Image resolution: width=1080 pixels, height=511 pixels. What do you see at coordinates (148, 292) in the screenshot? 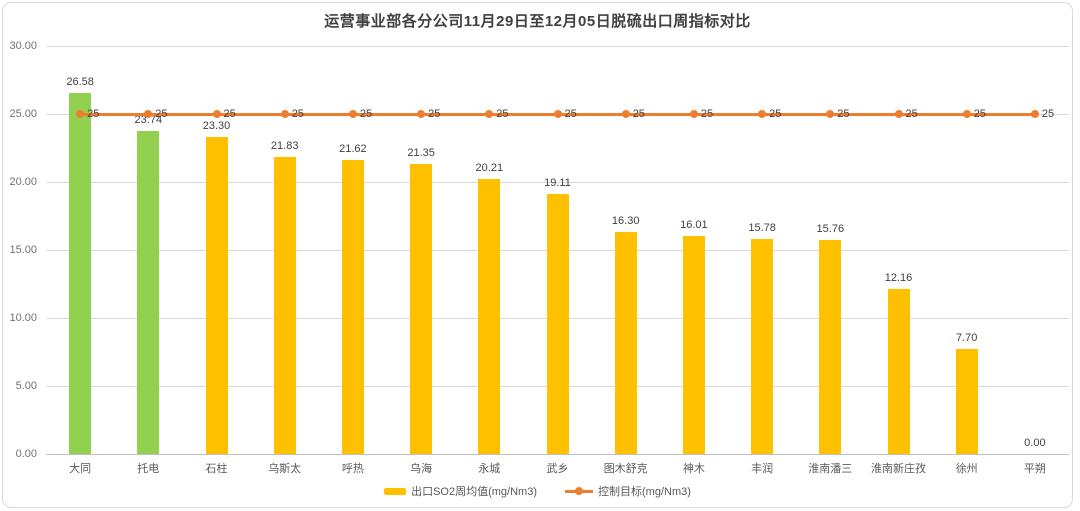
I see `bar-托电` at bounding box center [148, 292].